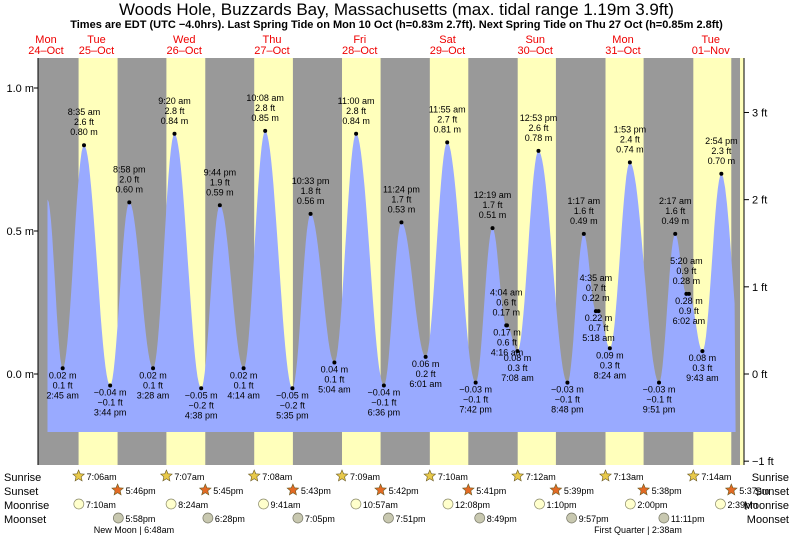 The image size is (793, 539). Describe the element at coordinates (506, 302) in the screenshot. I see `tide-label-ft: 0.6 ft` at that location.